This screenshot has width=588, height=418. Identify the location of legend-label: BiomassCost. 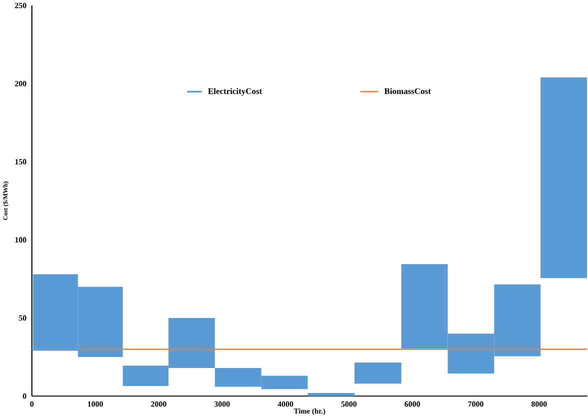
(407, 91).